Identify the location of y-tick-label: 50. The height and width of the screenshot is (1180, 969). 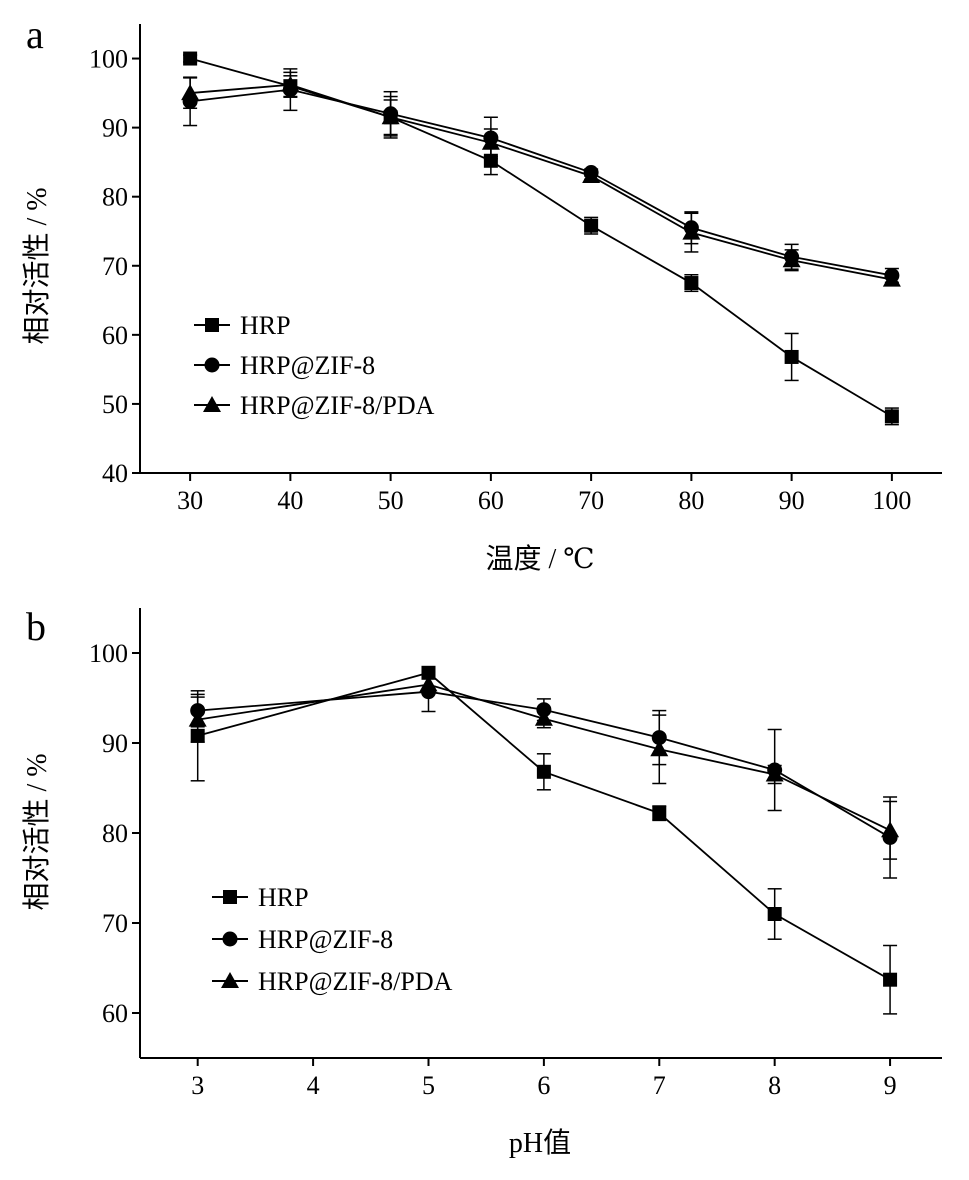
(115, 404).